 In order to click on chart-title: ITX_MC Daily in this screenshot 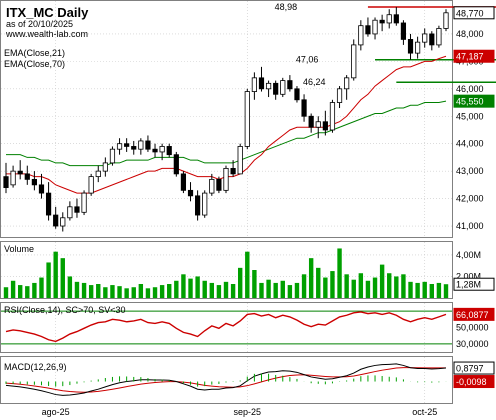, I will do `click(47, 12)`.